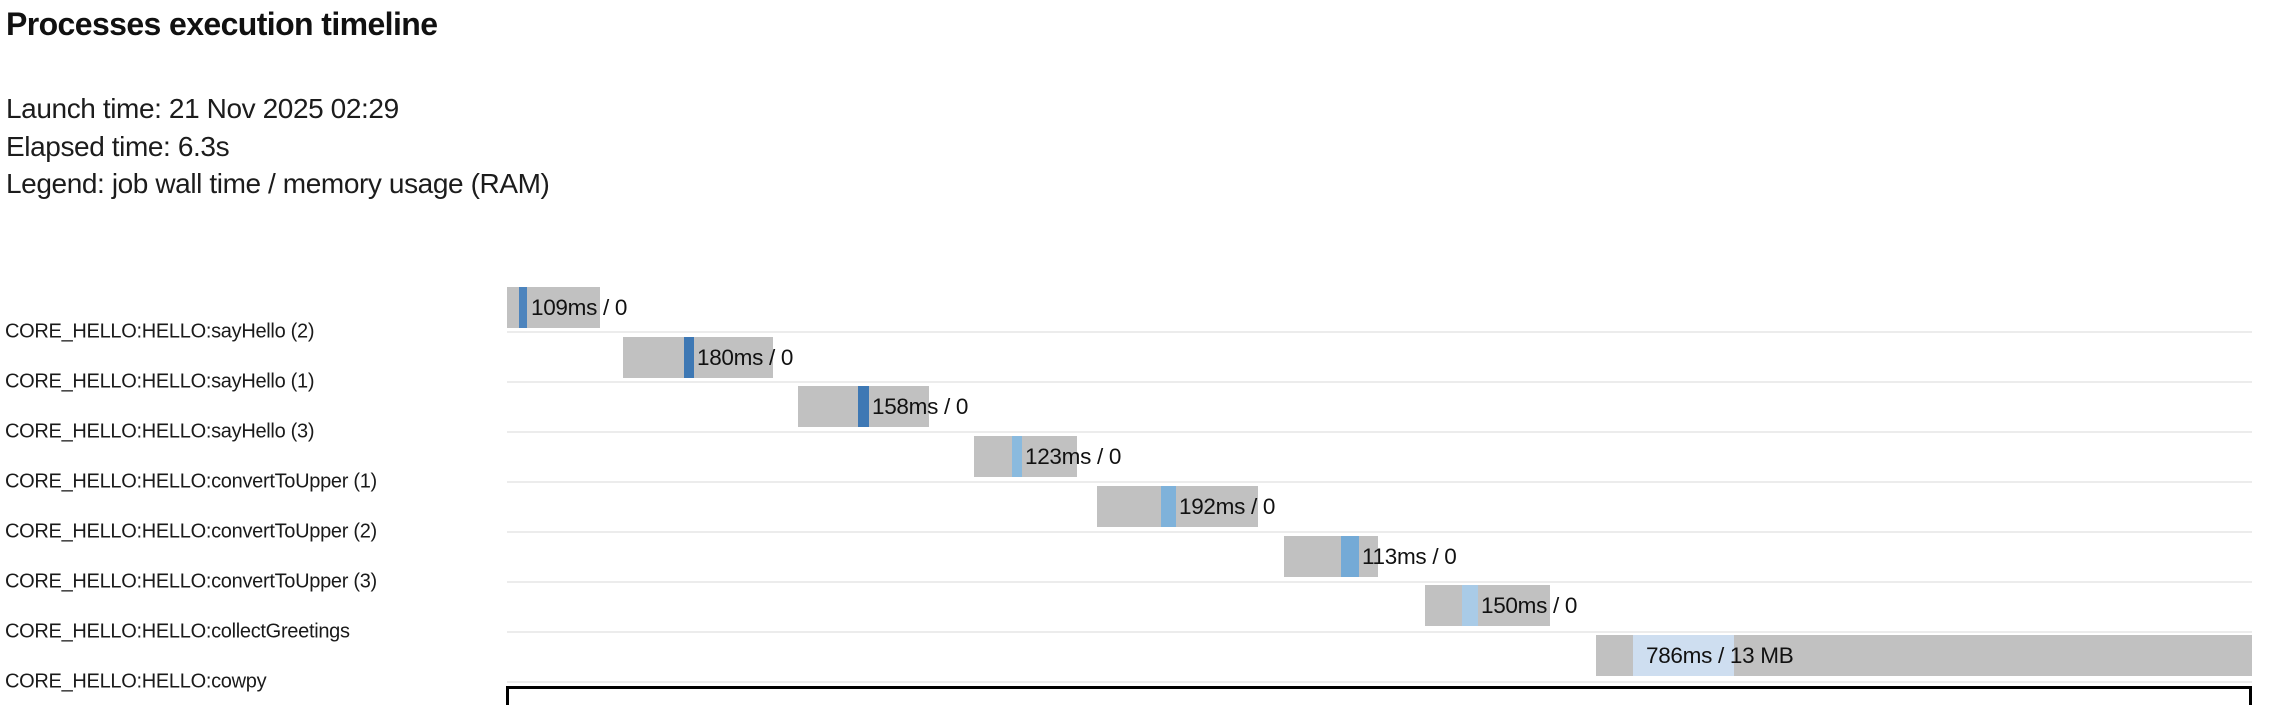 This screenshot has width=2284, height=724. Describe the element at coordinates (84, 108) in the screenshot. I see `launch-time-label: Launch time:` at that location.